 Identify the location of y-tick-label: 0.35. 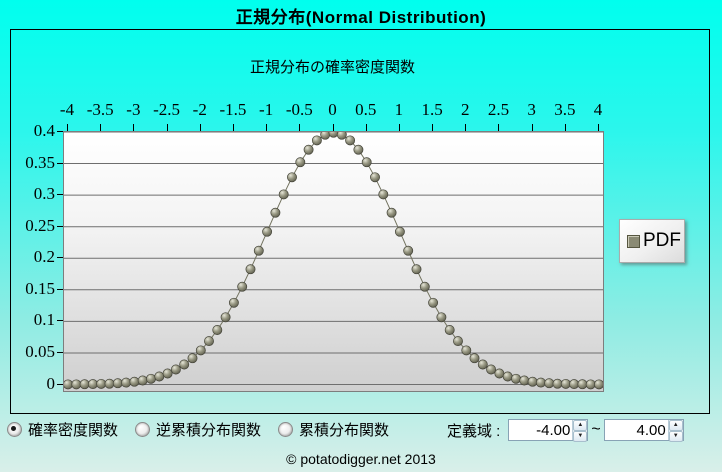
(40, 162).